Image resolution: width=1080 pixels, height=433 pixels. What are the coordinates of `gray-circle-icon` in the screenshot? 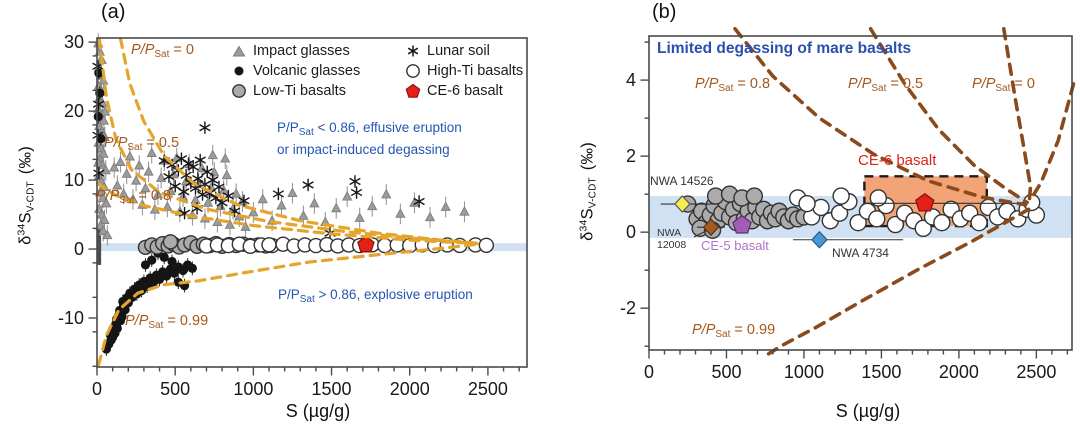 It's located at (239, 91).